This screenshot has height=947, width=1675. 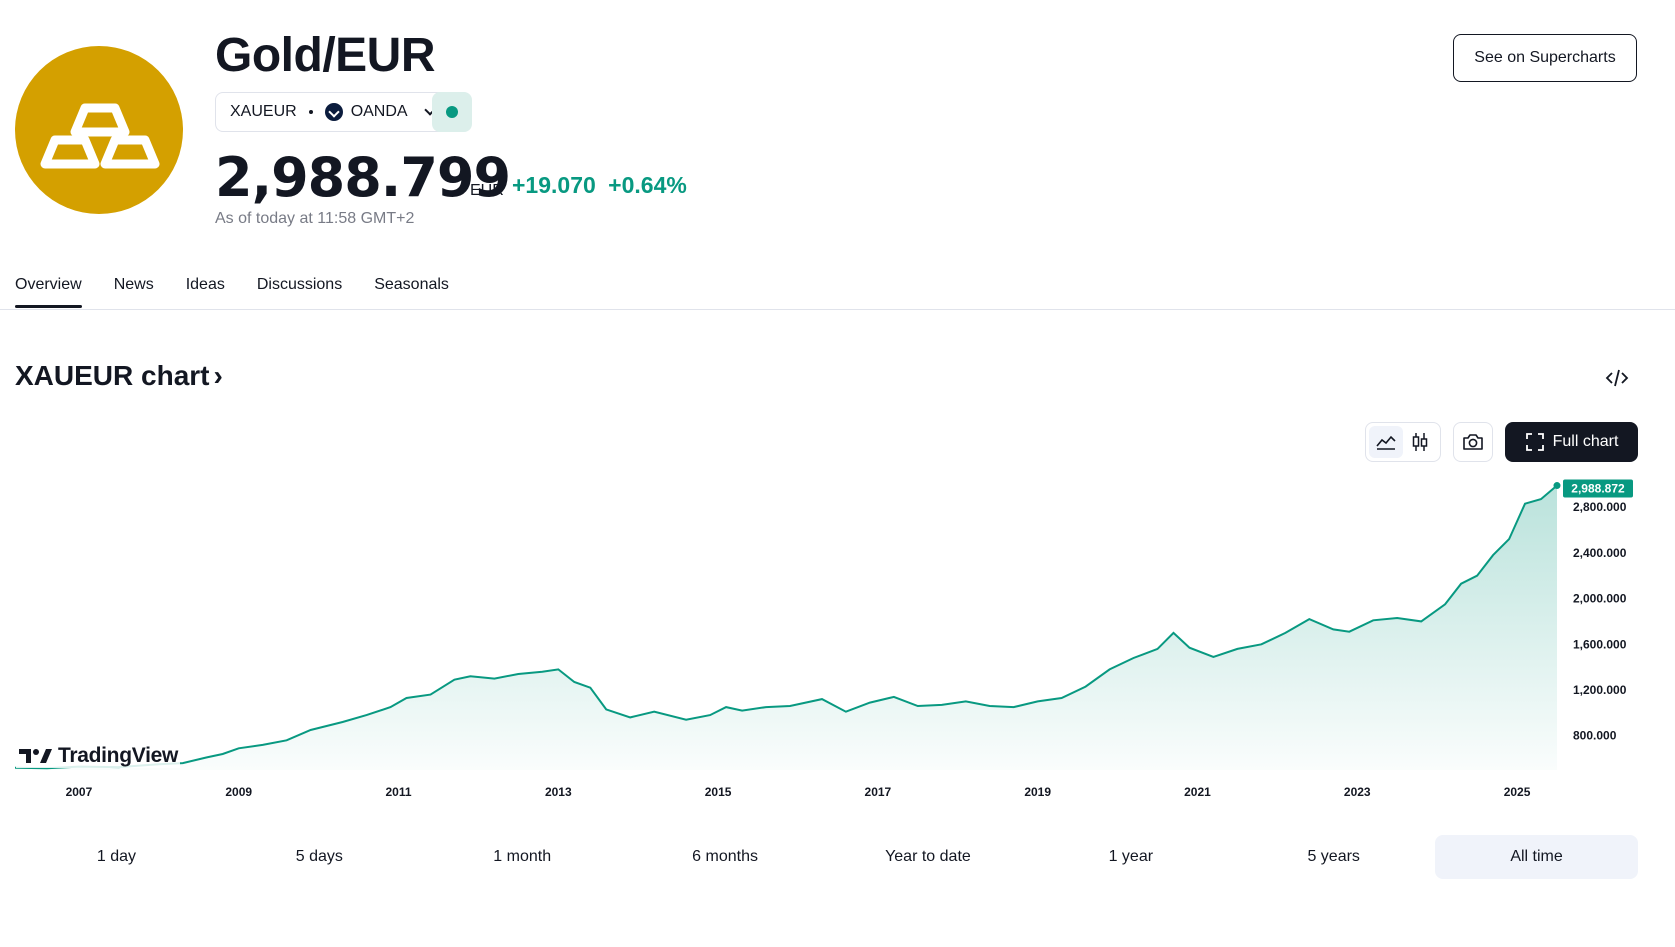 I want to click on symbol-label: XAUEUR, so click(x=263, y=111).